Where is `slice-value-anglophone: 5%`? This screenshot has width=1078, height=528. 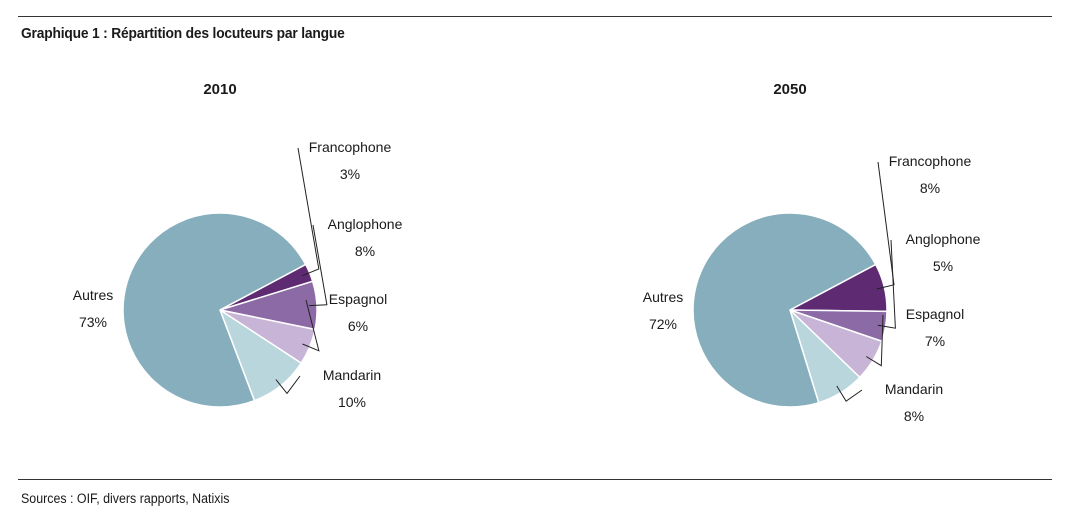
slice-value-anglophone: 5% is located at coordinates (943, 266).